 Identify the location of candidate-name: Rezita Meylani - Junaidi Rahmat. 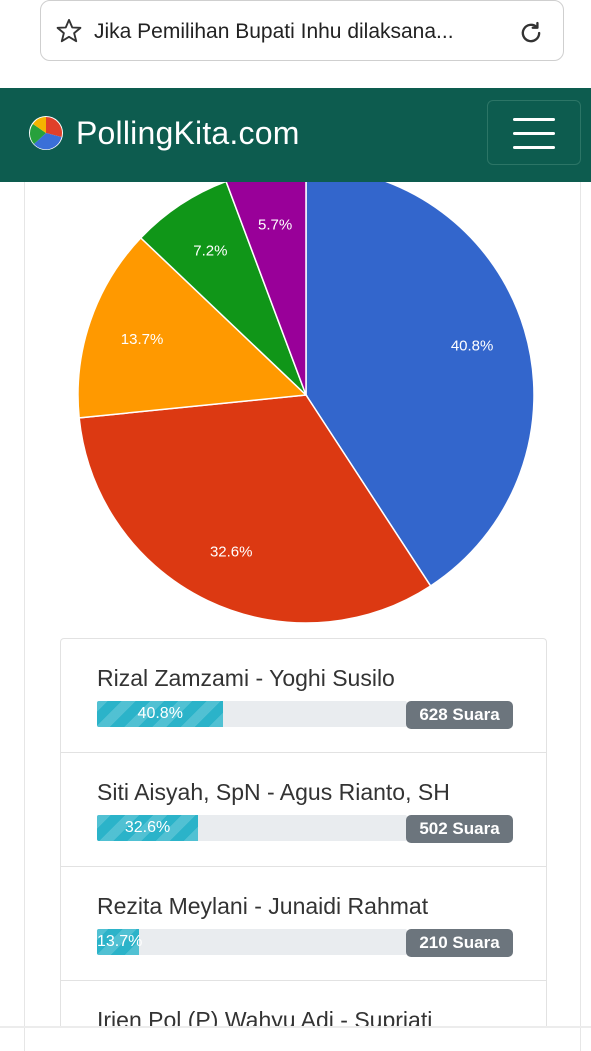
(263, 906).